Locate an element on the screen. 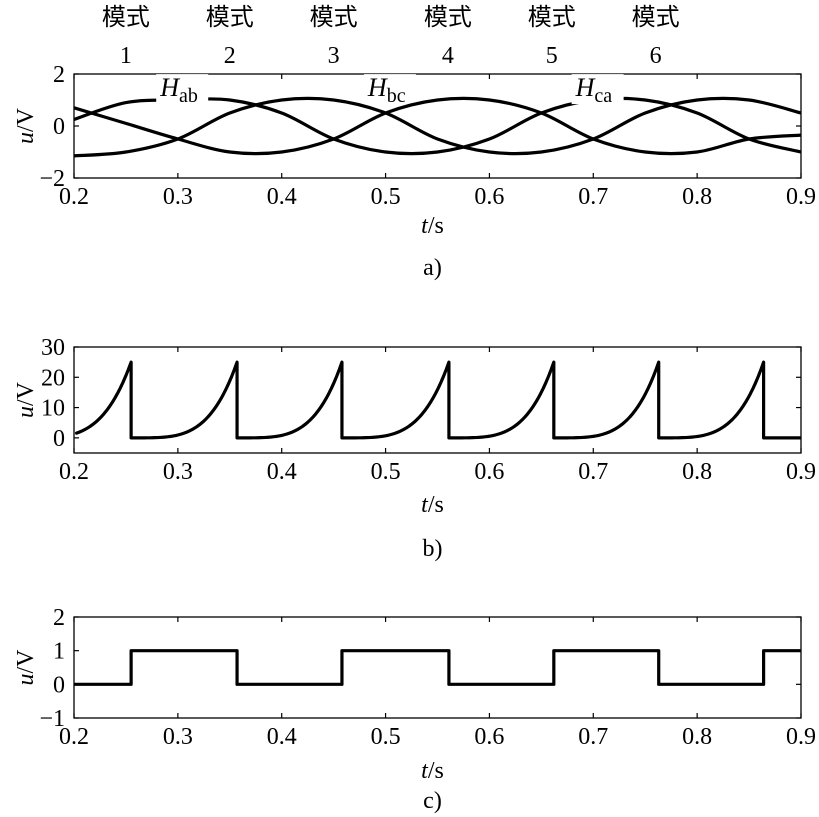  y-tick-label: −2 is located at coordinates (52, 179).